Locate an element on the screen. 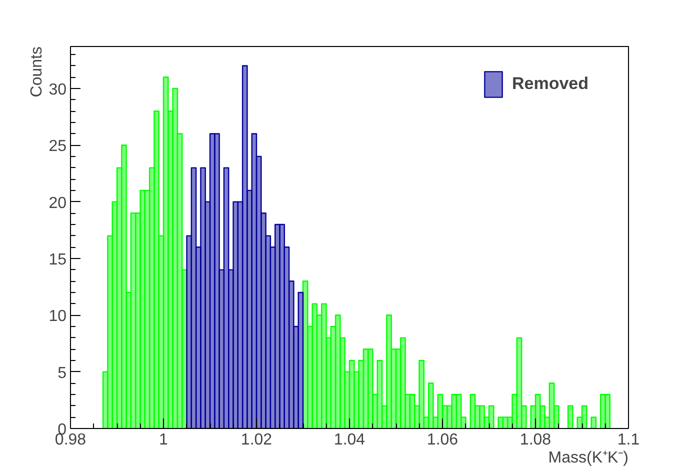 The width and height of the screenshot is (698, 476). y-axis-title: Counts is located at coordinates (37, 72).